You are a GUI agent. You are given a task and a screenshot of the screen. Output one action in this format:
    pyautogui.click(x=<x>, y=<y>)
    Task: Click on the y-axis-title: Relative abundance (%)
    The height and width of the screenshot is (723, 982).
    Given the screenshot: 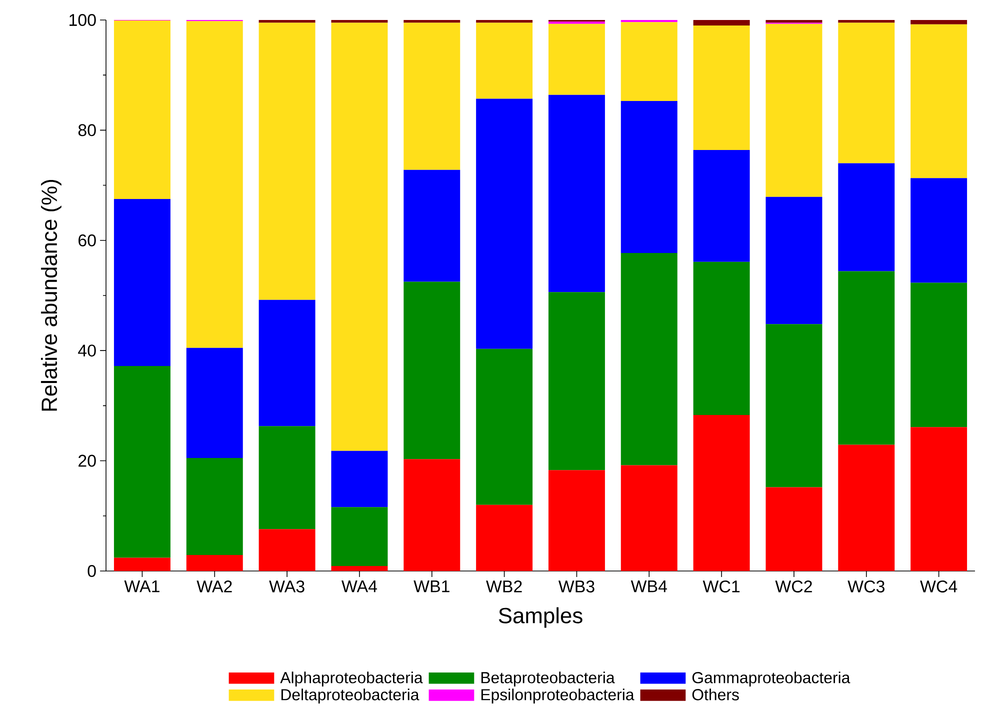 What is the action you would take?
    pyautogui.click(x=51, y=295)
    